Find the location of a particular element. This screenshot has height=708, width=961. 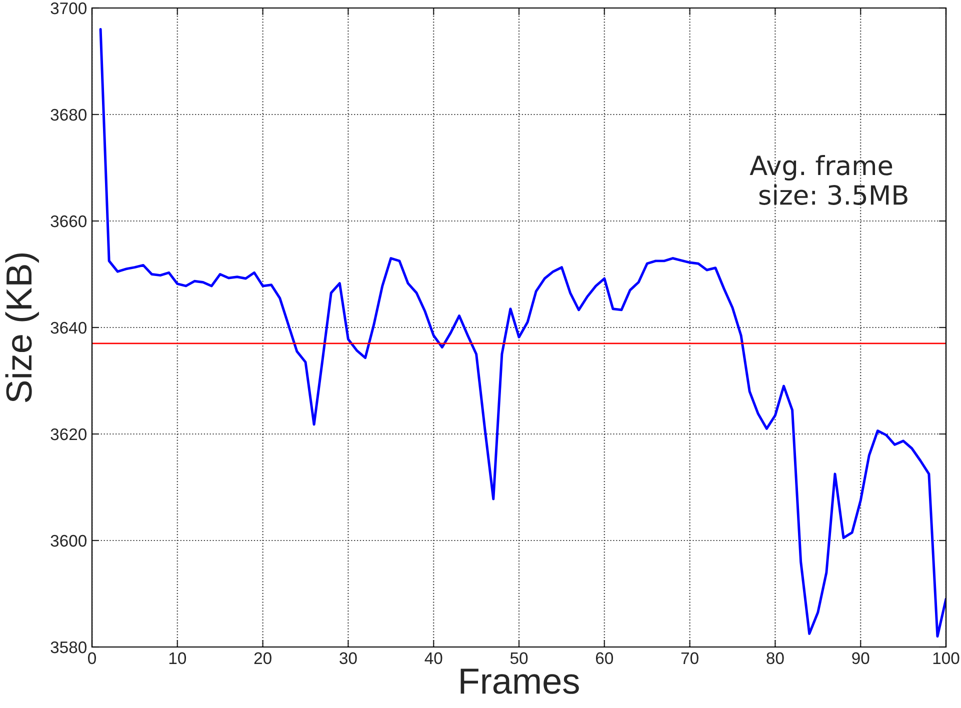

annotation: Avg. frame size: 3.5MB is located at coordinates (829, 179).